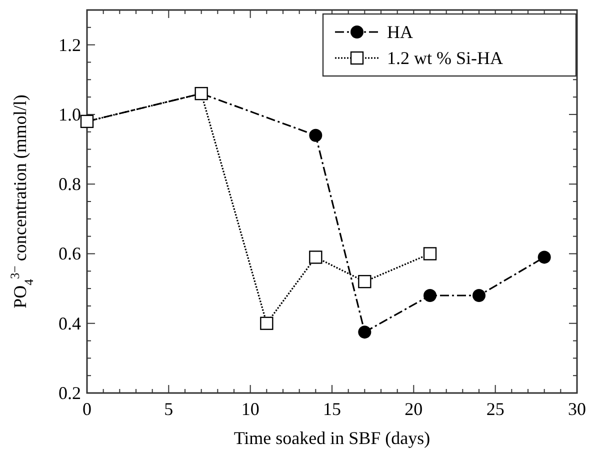 The height and width of the screenshot is (452, 593). I want to click on x-tick-label: 25, so click(495, 409).